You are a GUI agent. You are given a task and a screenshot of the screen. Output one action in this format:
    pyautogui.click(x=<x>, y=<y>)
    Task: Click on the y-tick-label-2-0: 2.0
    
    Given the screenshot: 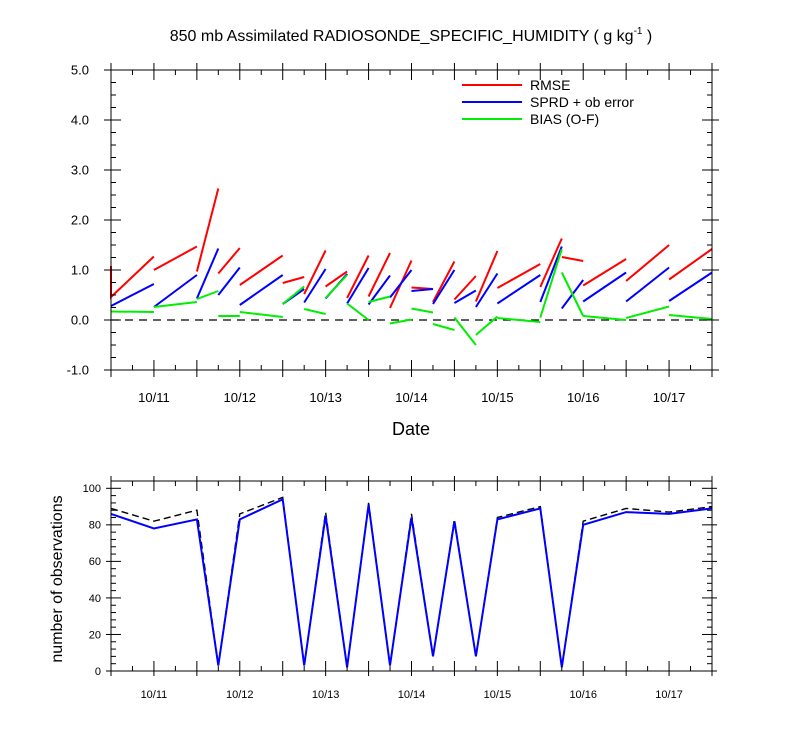 What is the action you would take?
    pyautogui.click(x=80, y=220)
    